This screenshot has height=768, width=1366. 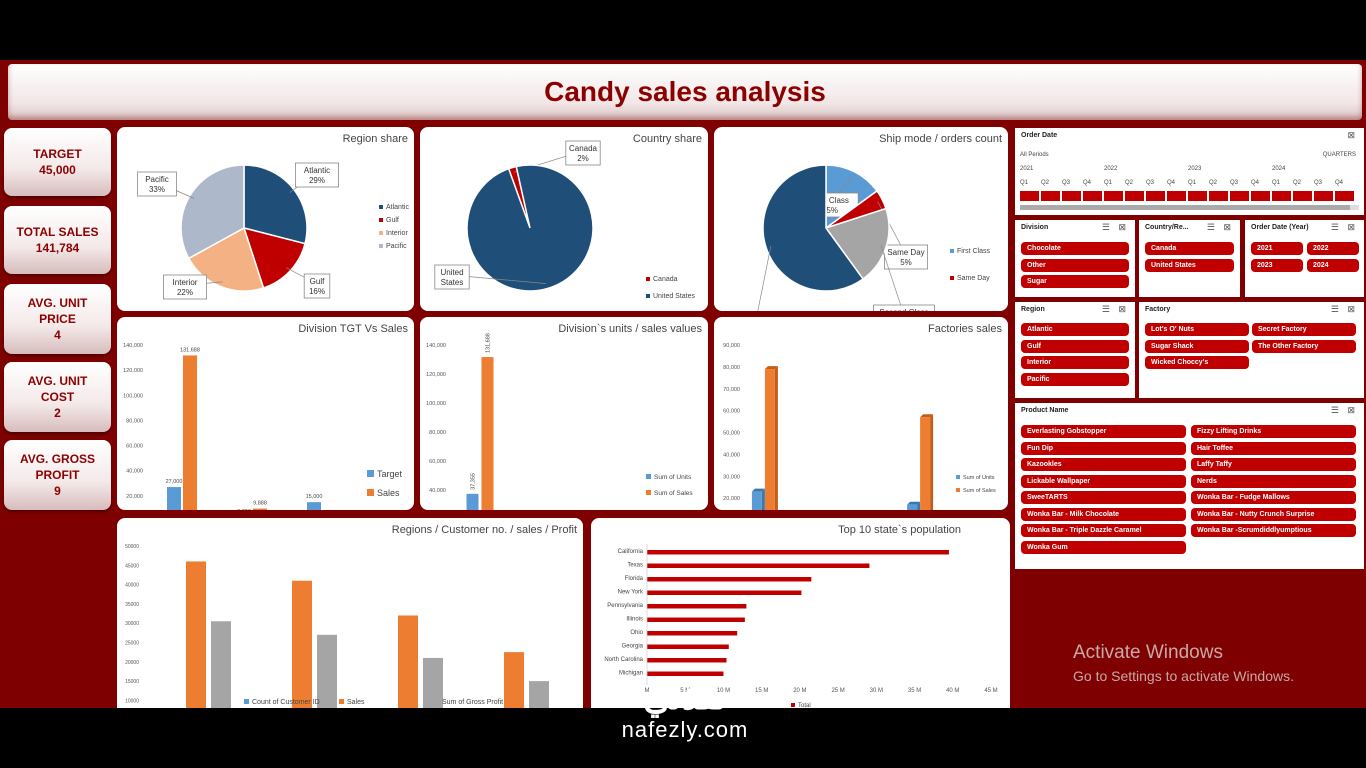 I want to click on slicer-item-button: Atlantic, so click(x=1075, y=329).